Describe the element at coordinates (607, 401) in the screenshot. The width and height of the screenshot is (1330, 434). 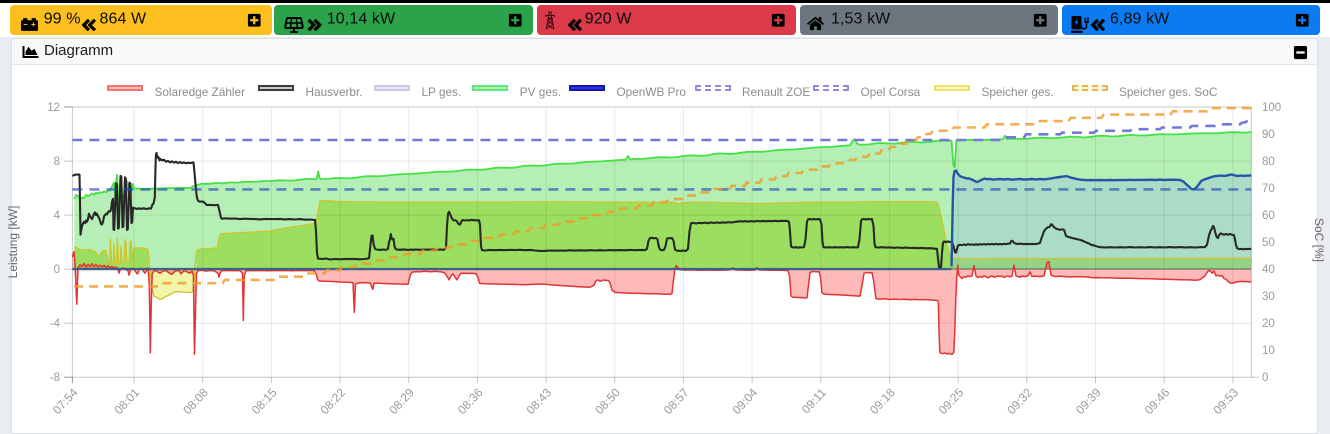
I see `svg-text: 08:50` at that location.